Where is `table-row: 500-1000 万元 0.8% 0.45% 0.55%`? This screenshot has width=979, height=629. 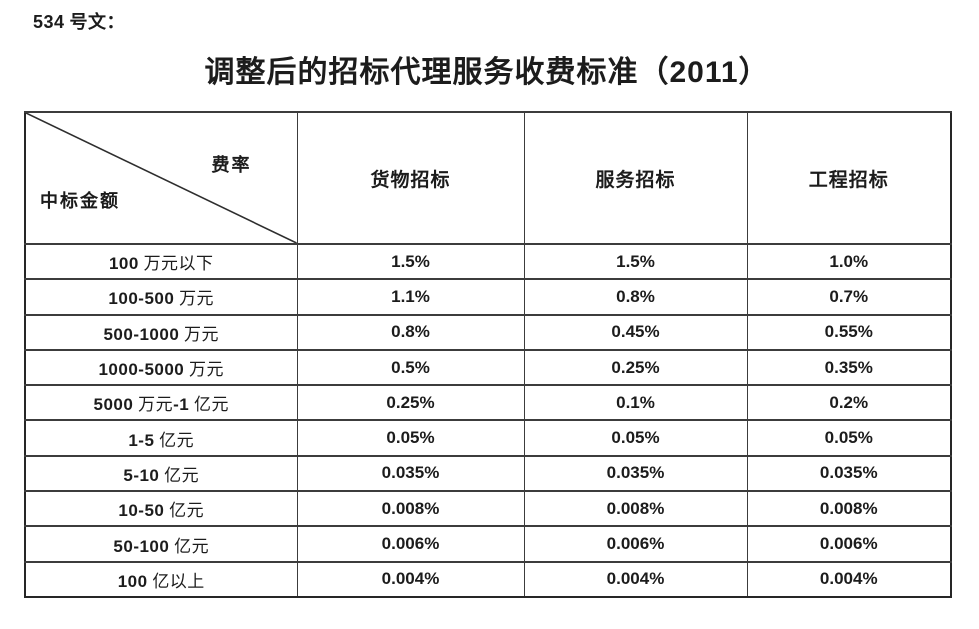
table-row: 500-1000 万元 0.8% 0.45% 0.55% is located at coordinates (487, 331).